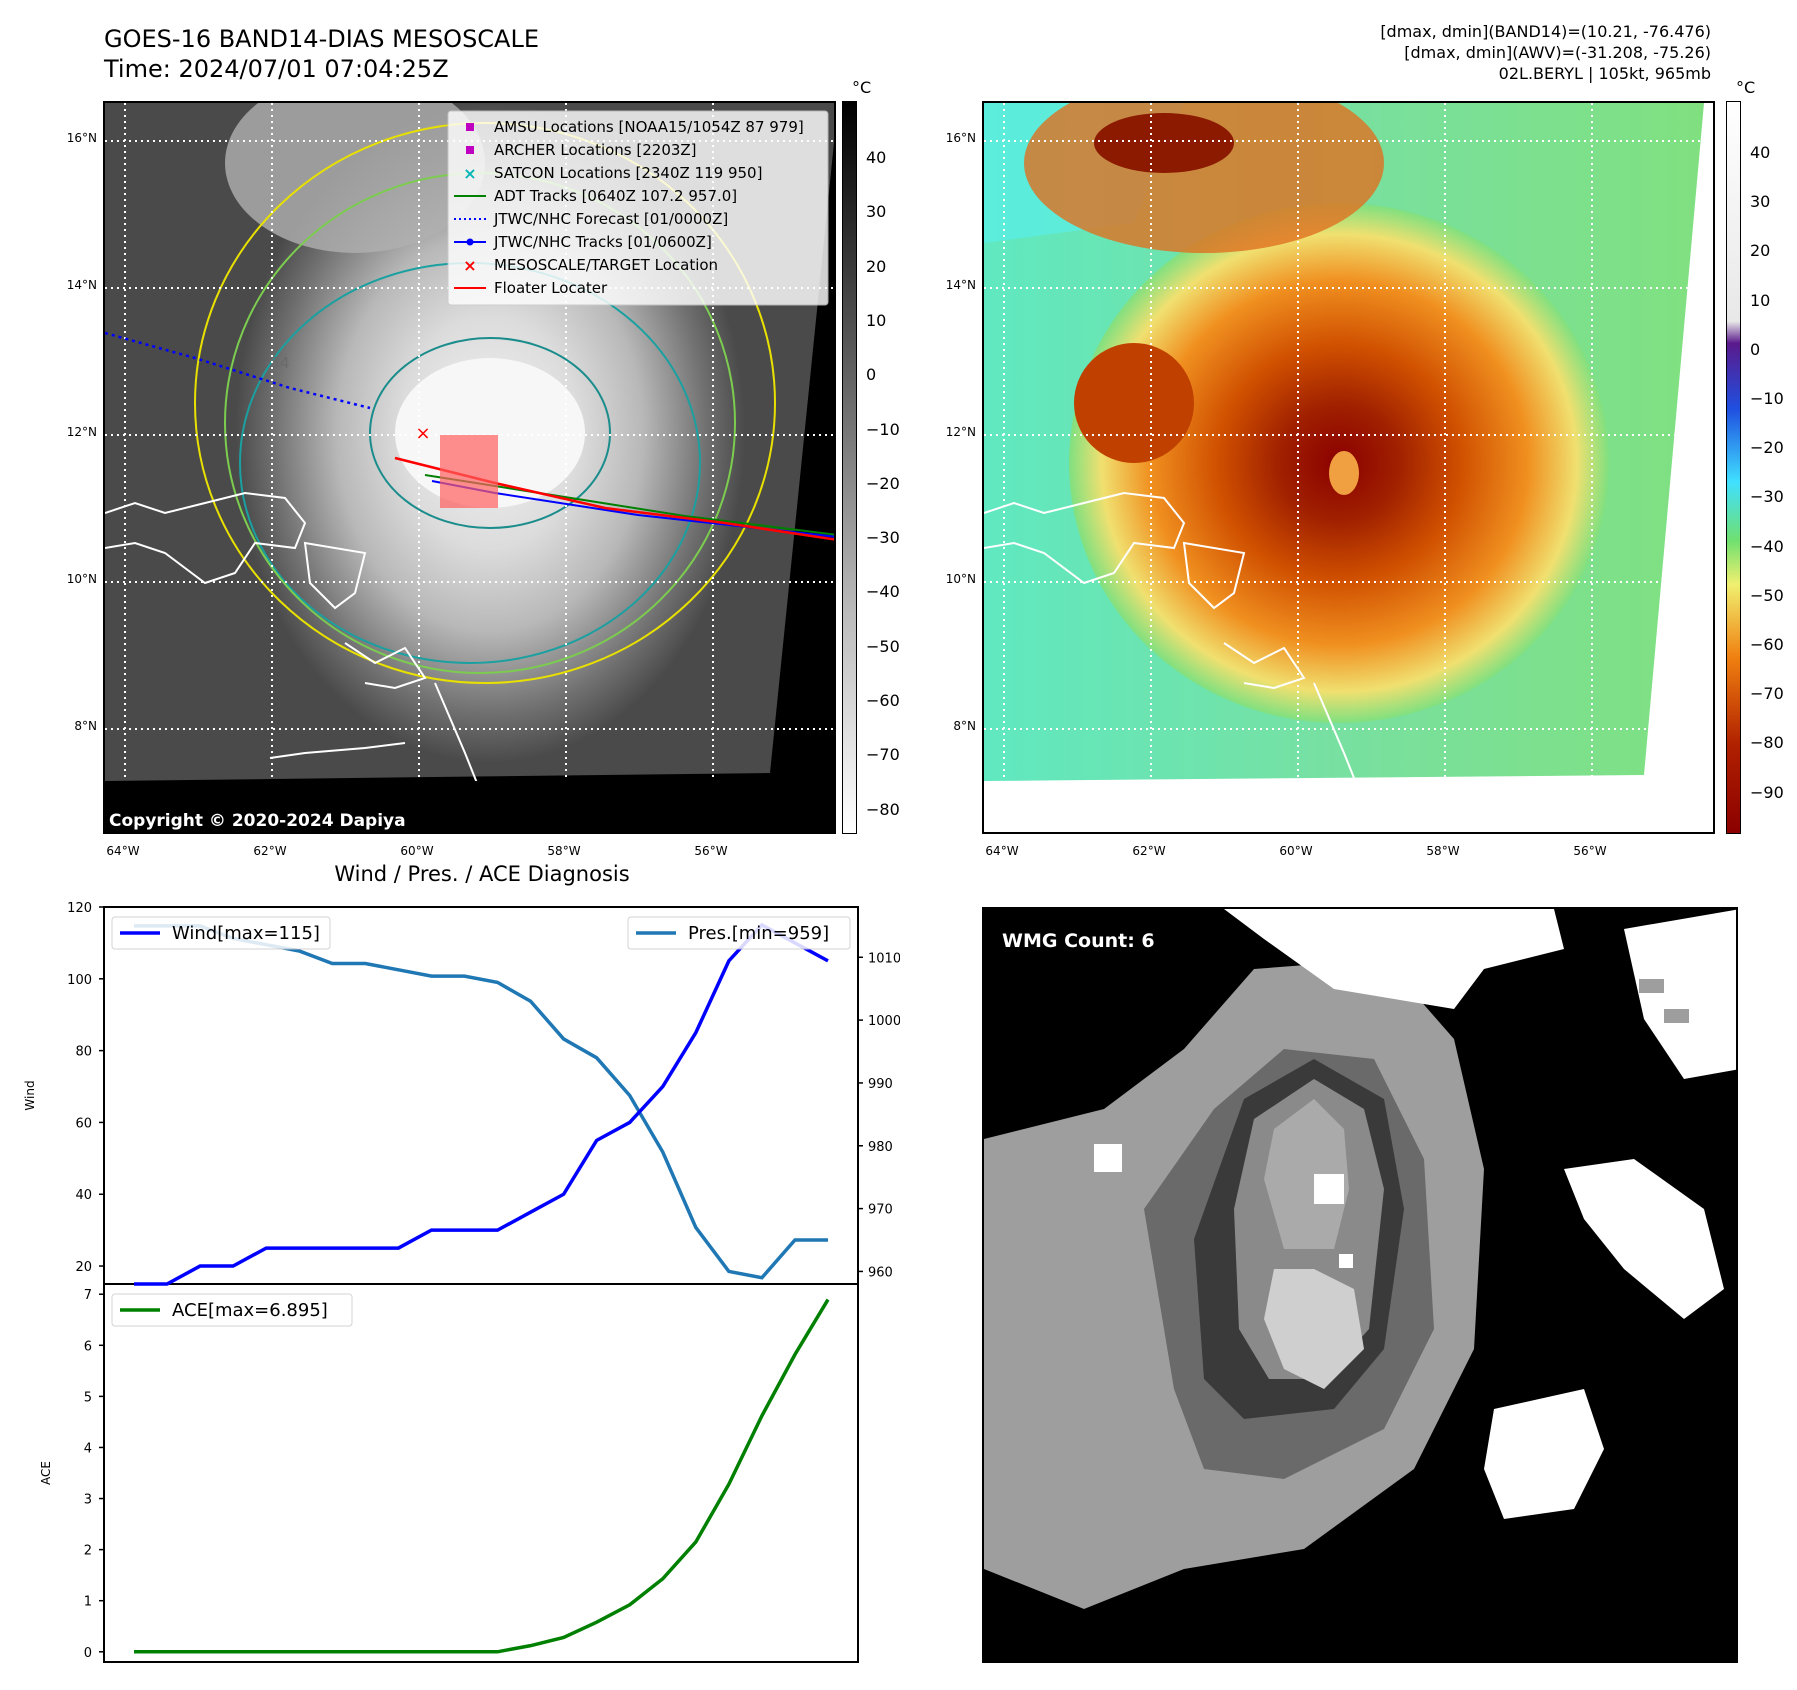  I want to click on ir-map-lon-label: 56°W, so click(711, 851).